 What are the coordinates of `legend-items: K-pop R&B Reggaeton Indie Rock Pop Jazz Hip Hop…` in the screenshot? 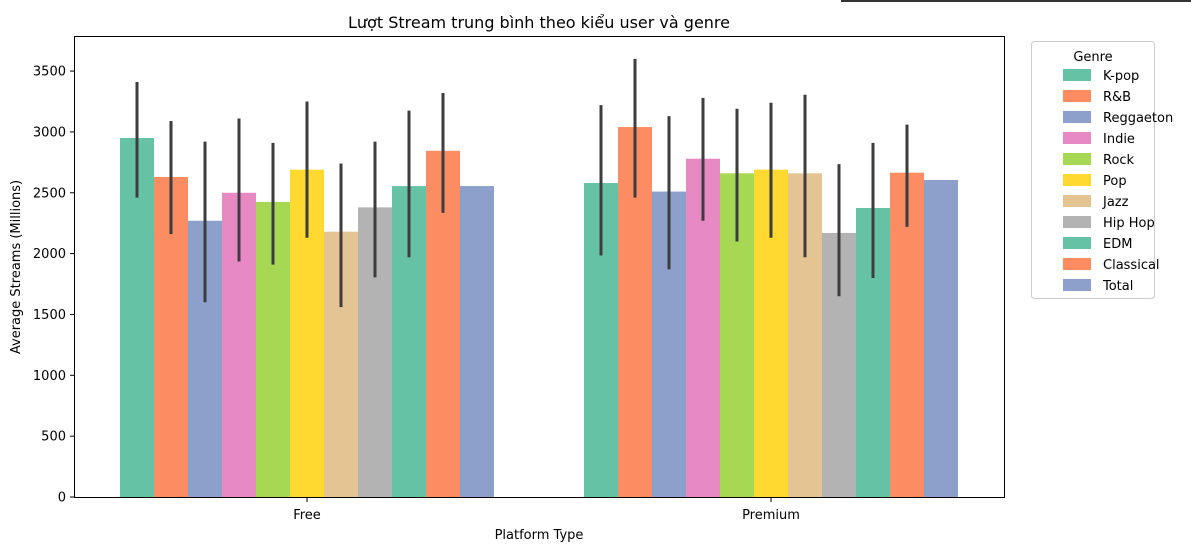 It's located at (1118, 181).